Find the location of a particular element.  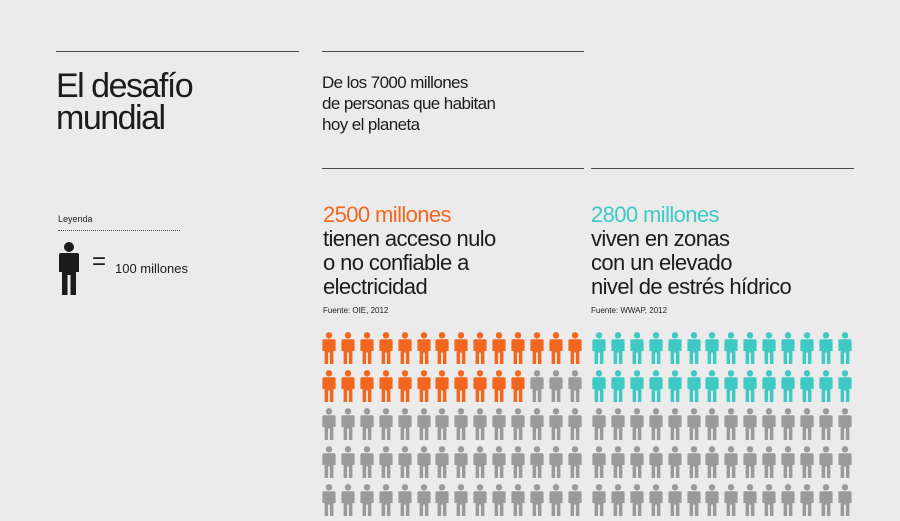

stat-electricity-source: Fuente: OIE, 2012 is located at coordinates (356, 310).